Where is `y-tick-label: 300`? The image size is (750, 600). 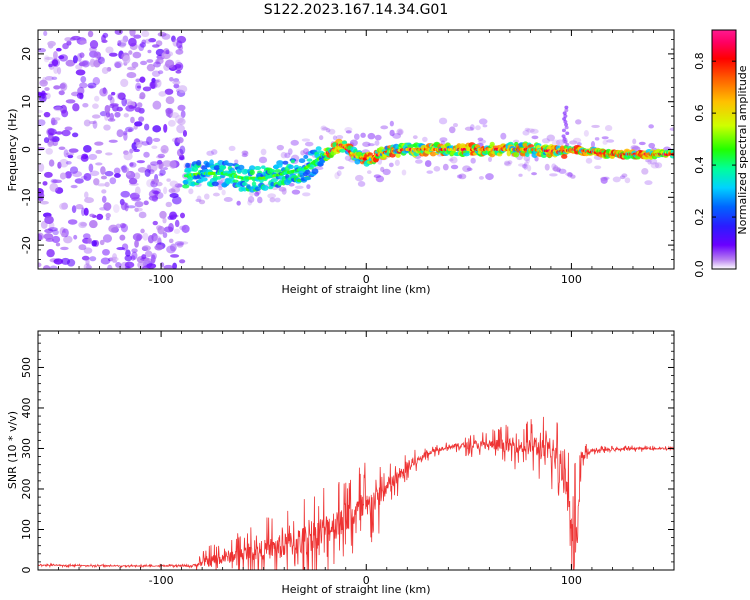 y-tick-label: 300 is located at coordinates (26, 448).